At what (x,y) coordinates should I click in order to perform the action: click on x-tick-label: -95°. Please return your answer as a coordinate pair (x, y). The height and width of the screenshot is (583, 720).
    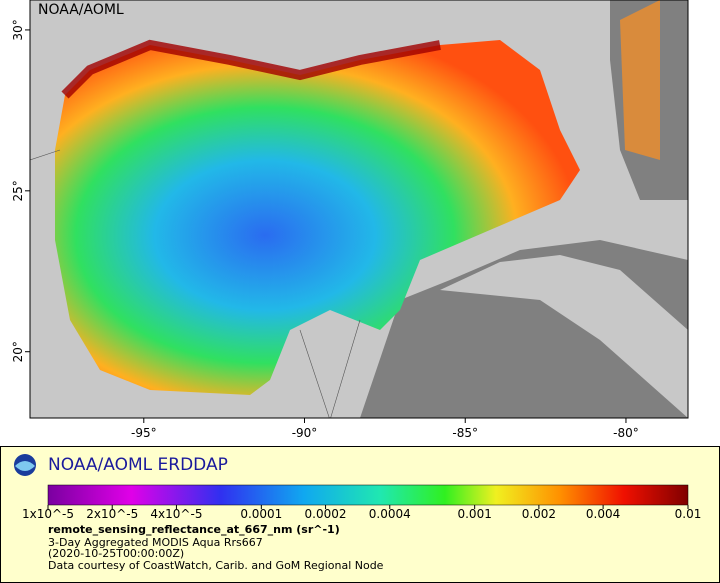
    Looking at the image, I should click on (144, 433).